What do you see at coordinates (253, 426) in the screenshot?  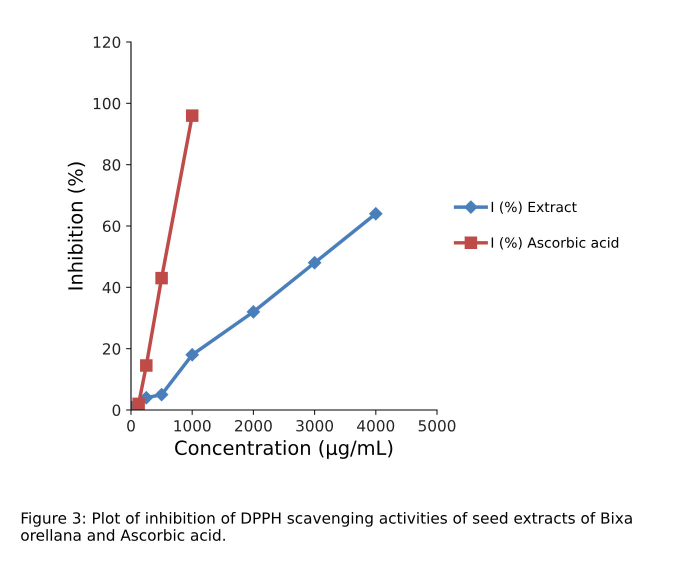 I see `x-tick-label: 2000` at bounding box center [253, 426].